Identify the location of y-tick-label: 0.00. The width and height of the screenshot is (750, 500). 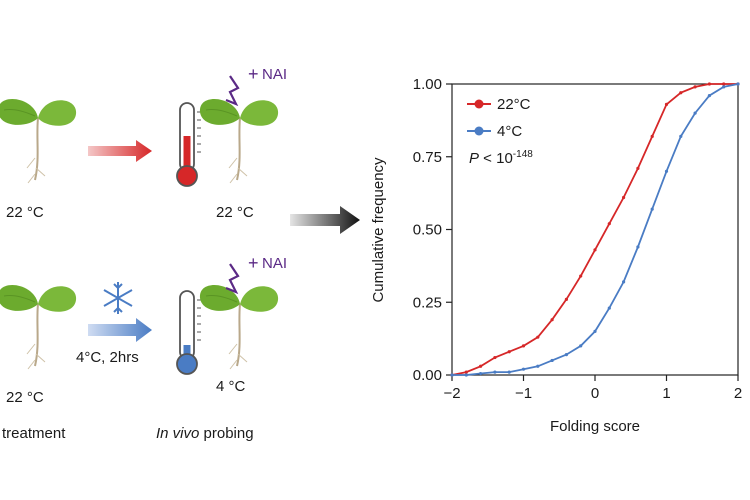
(427, 375).